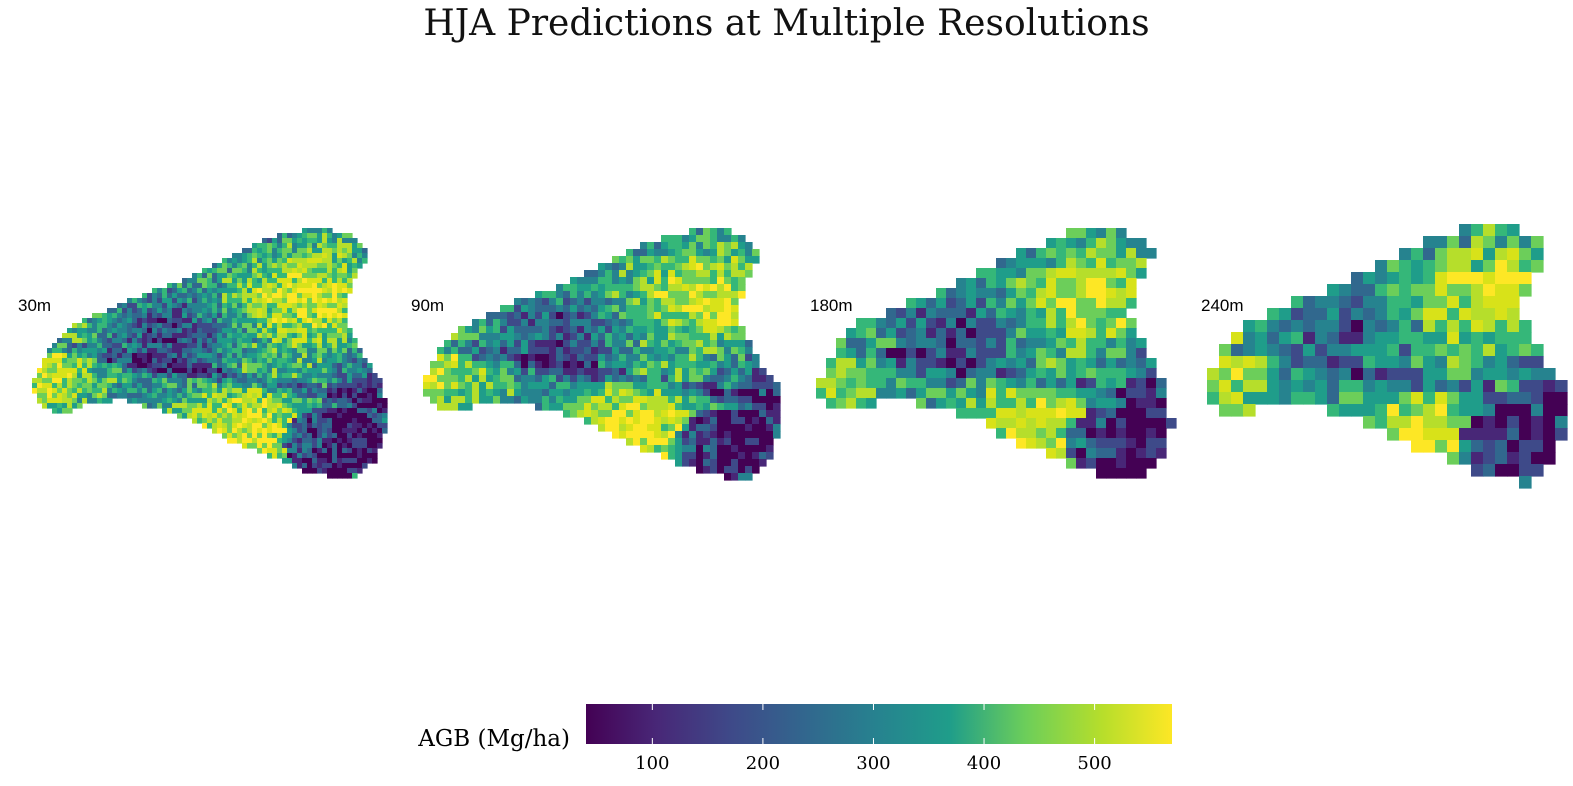 Image resolution: width=1573 pixels, height=786 pixels. I want to click on panel-label-240m: 240m, so click(1222, 305).